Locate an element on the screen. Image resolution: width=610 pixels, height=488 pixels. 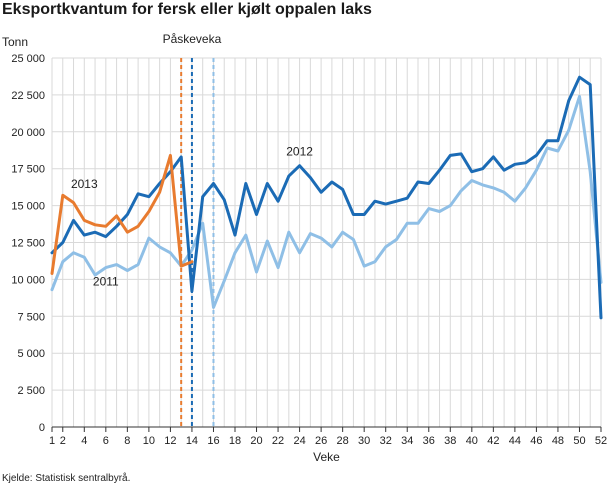
y-tick-label: 10 000 is located at coordinates (28, 280).